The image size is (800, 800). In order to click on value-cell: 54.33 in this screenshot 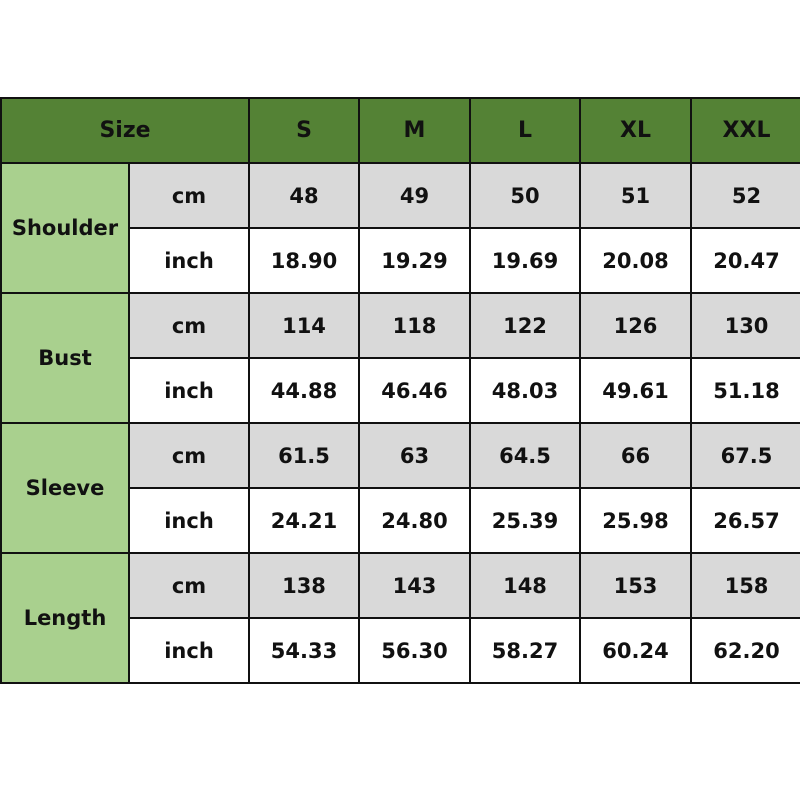, I will do `click(304, 650)`.